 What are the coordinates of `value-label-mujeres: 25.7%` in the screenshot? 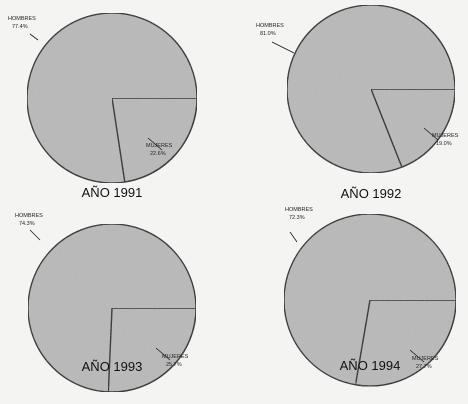 It's located at (174, 365).